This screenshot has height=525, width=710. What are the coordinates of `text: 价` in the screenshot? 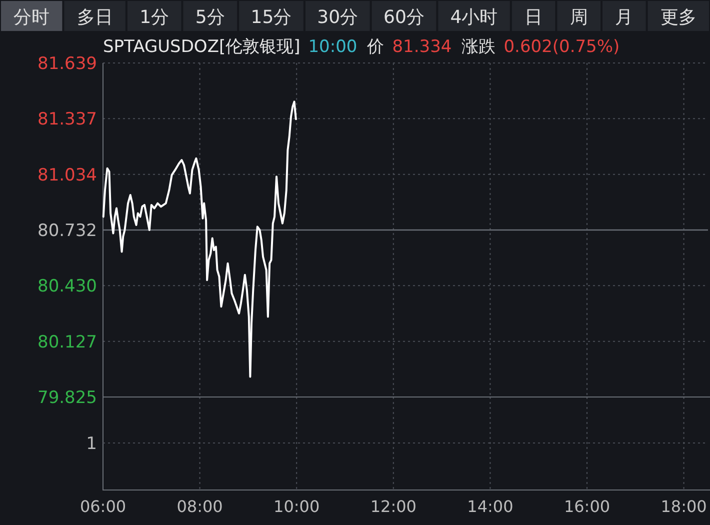 It's located at (375, 47).